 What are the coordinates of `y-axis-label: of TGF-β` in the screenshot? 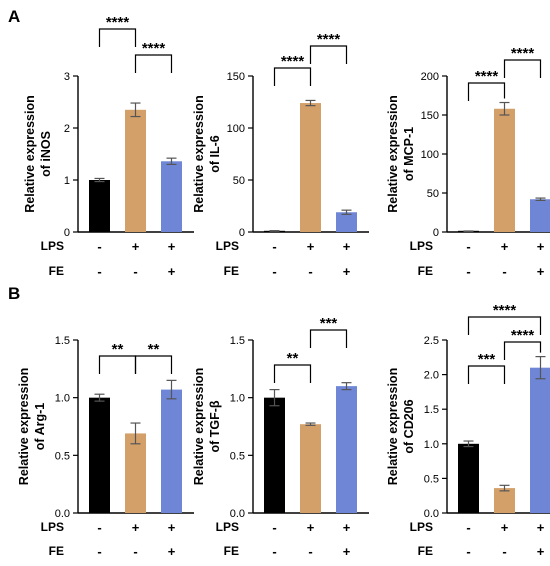 It's located at (215, 426).